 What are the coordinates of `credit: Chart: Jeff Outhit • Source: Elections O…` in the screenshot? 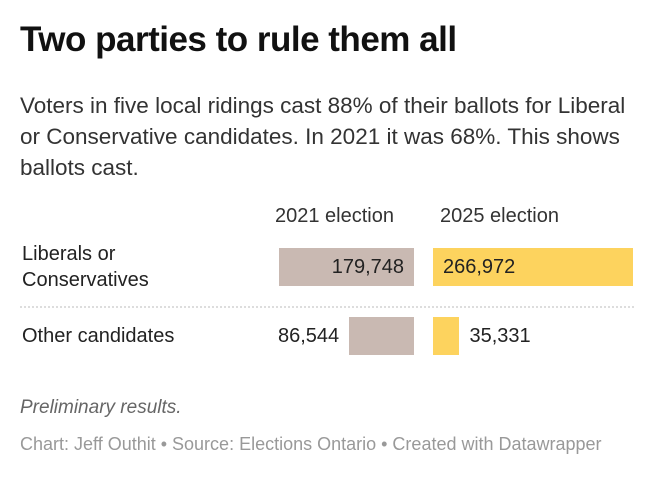 It's located at (311, 444).